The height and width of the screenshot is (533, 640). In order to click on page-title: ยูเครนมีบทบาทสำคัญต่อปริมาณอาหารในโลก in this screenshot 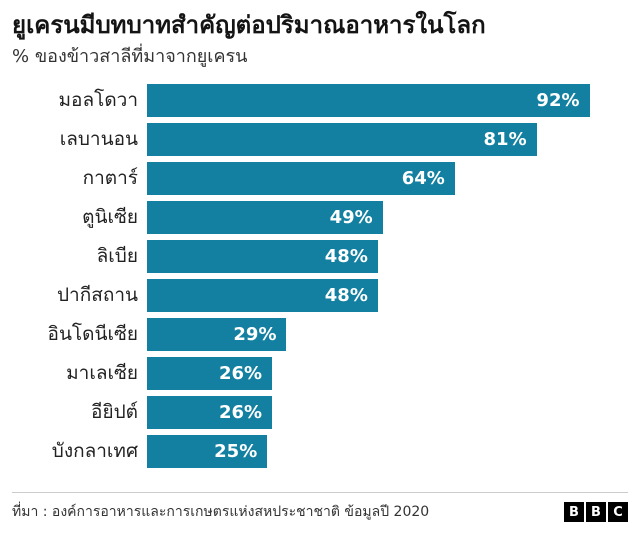, I will do `click(249, 25)`.